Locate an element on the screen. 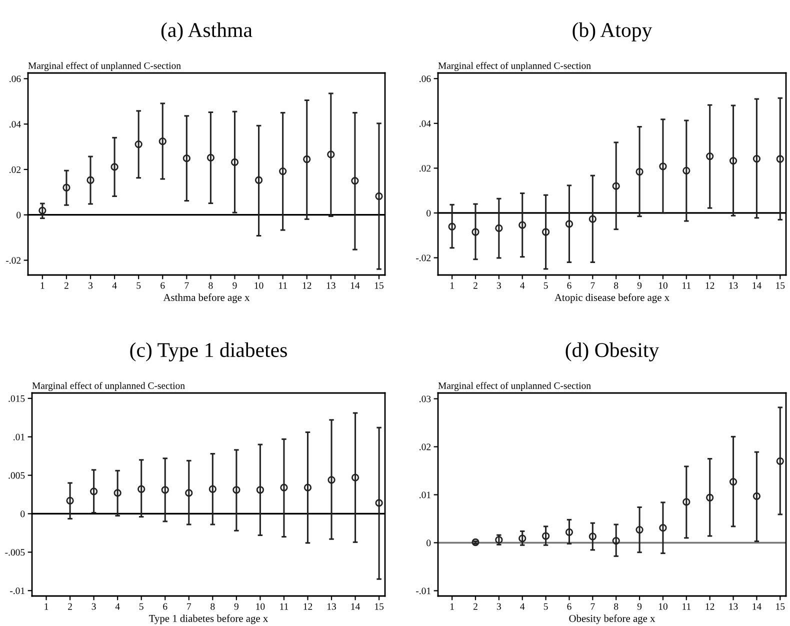 The image size is (790, 626). x-tick-label: 8 is located at coordinates (616, 606).